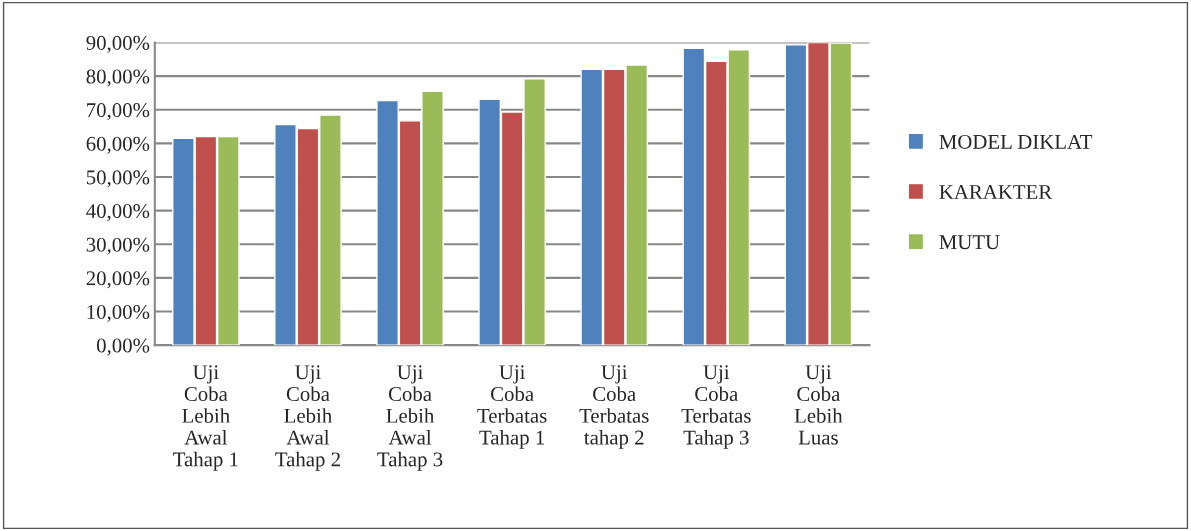 Image resolution: width=1191 pixels, height=531 pixels. Describe the element at coordinates (123, 347) in the screenshot. I see `y-tick-label: 0,00%` at that location.